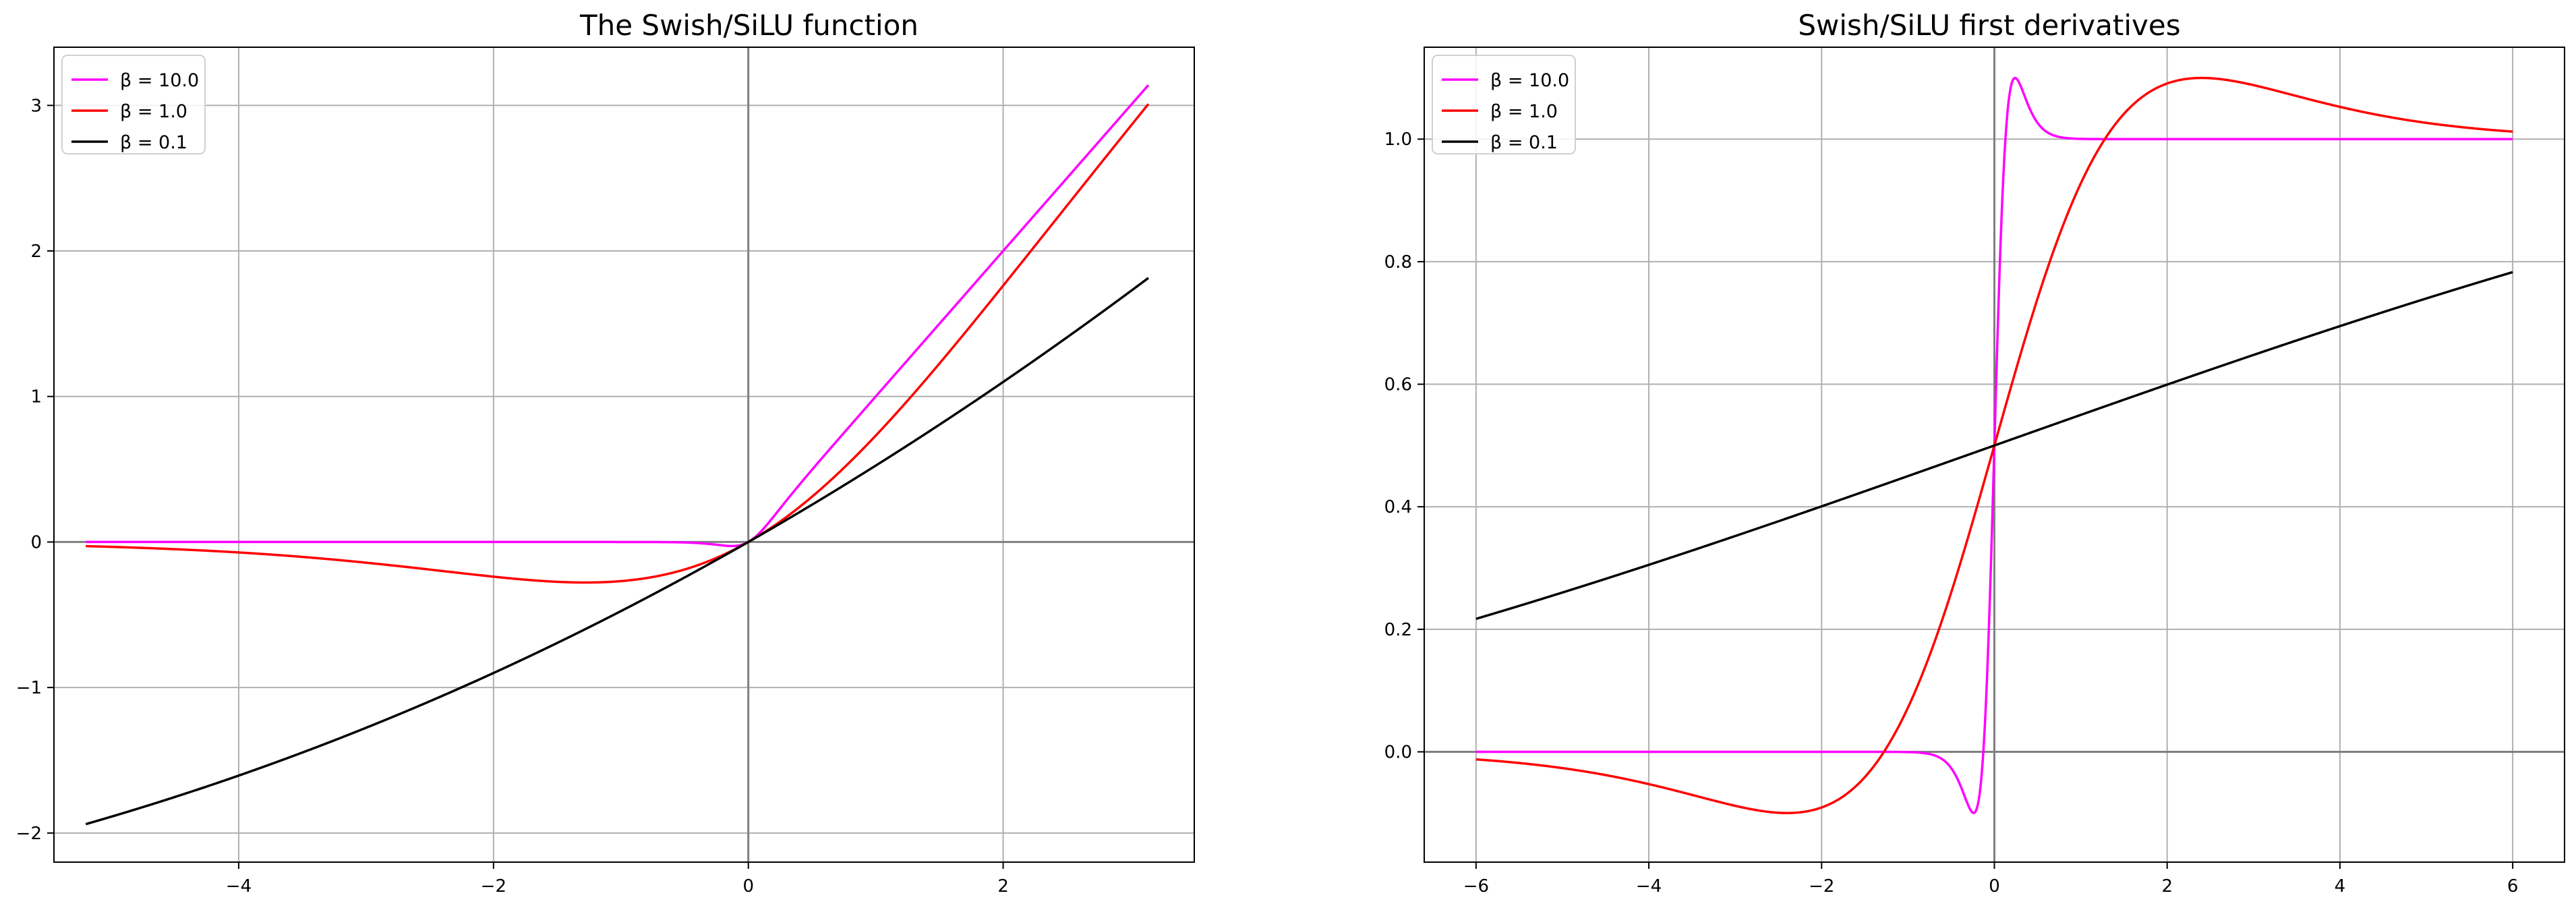 This screenshot has height=908, width=2576. What do you see at coordinates (29, 688) in the screenshot?
I see `y-tick-label: −1` at bounding box center [29, 688].